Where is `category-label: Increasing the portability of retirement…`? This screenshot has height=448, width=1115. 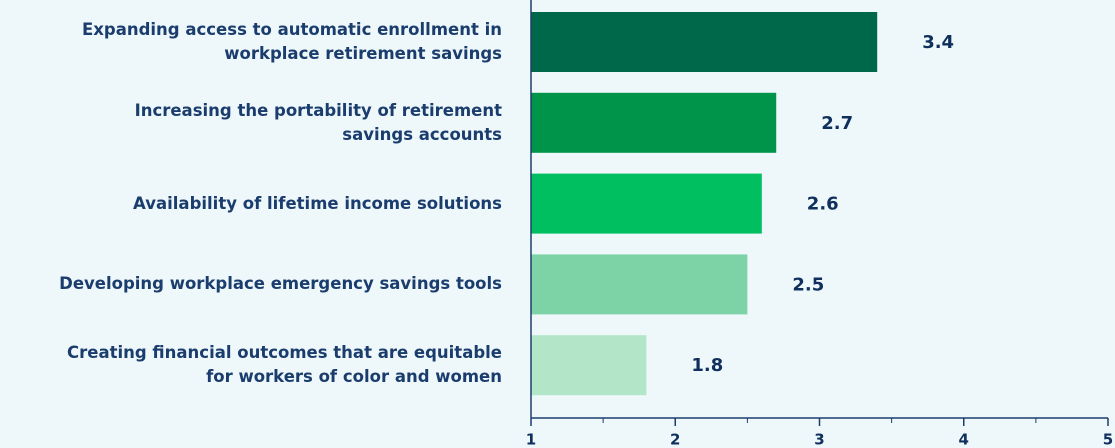 category-label: Increasing the portability of retirement… is located at coordinates (318, 122).